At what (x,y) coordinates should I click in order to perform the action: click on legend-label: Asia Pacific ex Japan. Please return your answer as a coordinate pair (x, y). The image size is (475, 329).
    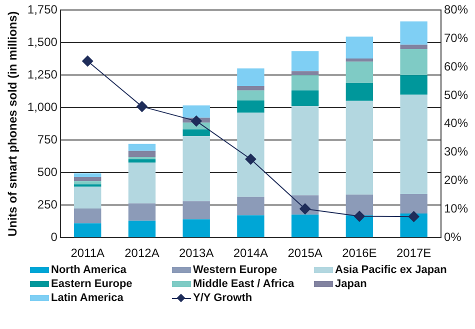
    Looking at the image, I should click on (391, 270).